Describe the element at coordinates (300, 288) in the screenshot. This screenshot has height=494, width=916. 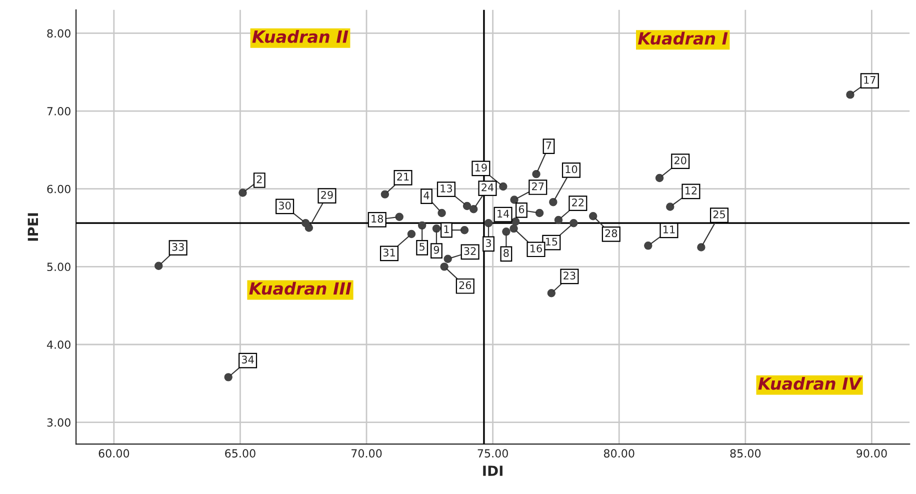
I see `annotation: Kuadran III` at that location.